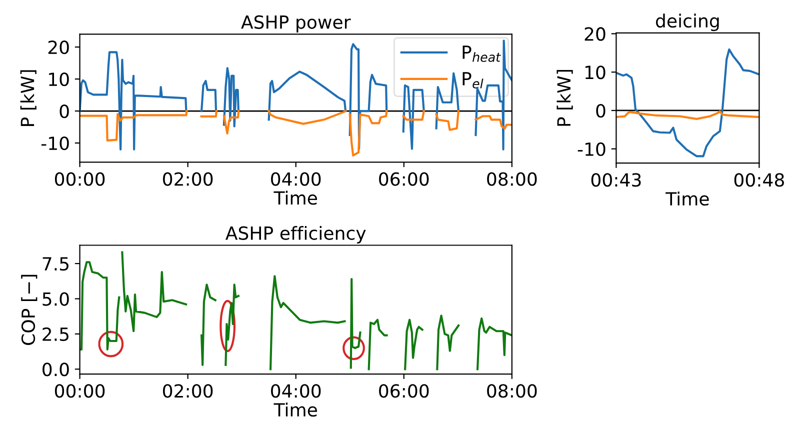 The width and height of the screenshot is (790, 428). What do you see at coordinates (296, 23) in the screenshot?
I see `chart-title: ASHP power` at bounding box center [296, 23].